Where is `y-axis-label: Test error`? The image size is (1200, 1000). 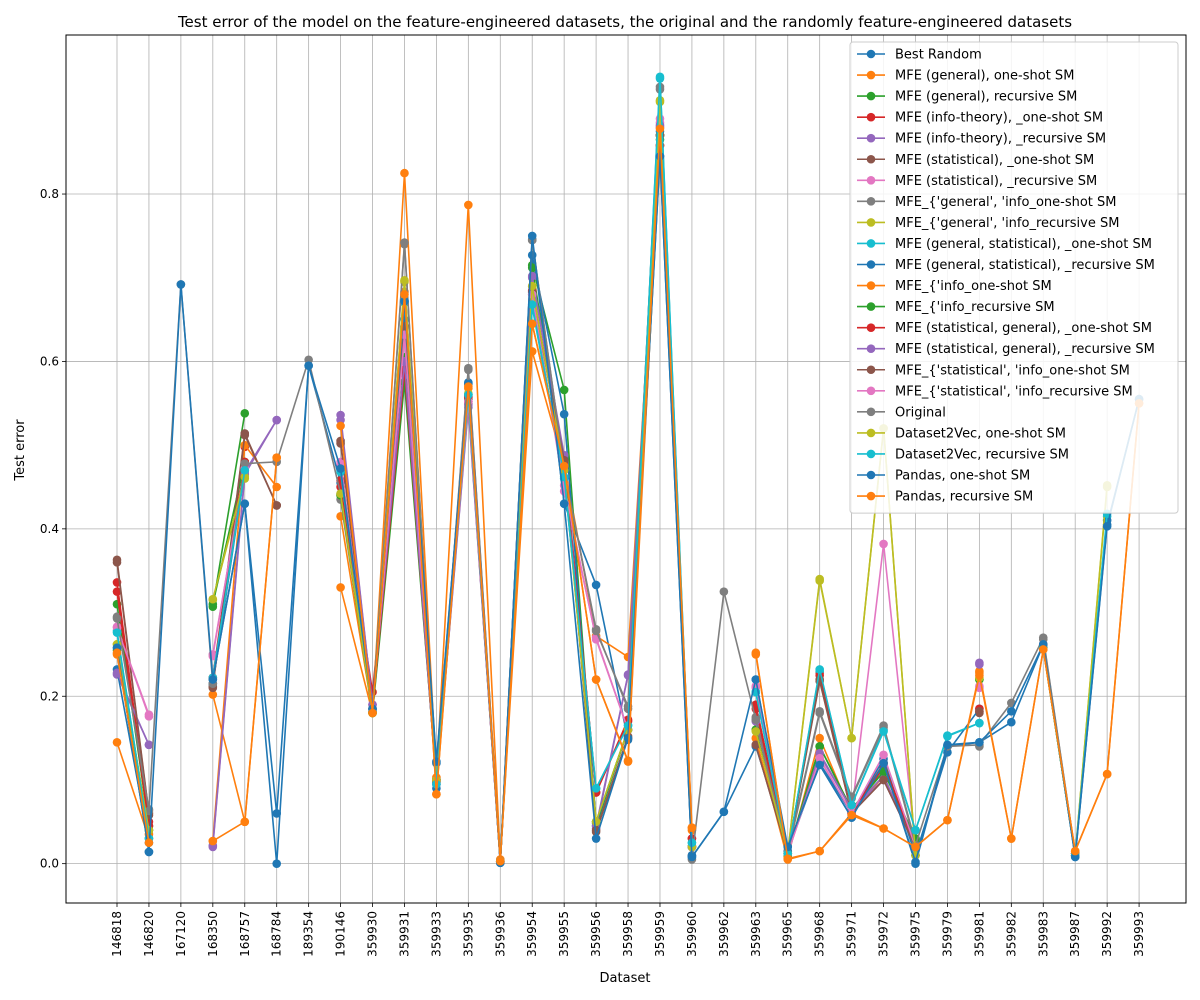 y-axis-label: Test error is located at coordinates (20, 450).